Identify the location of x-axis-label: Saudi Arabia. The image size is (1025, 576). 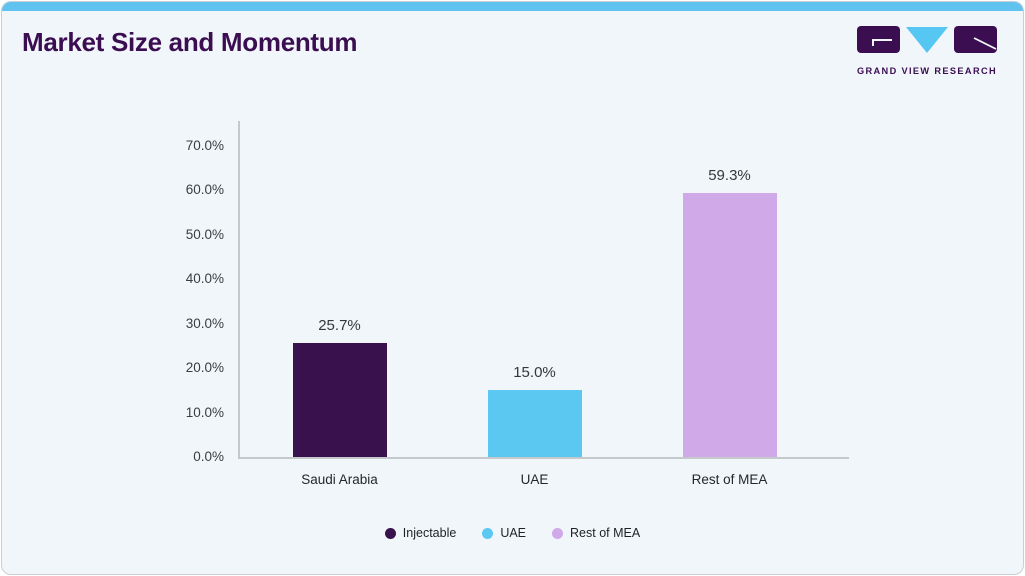
(339, 479).